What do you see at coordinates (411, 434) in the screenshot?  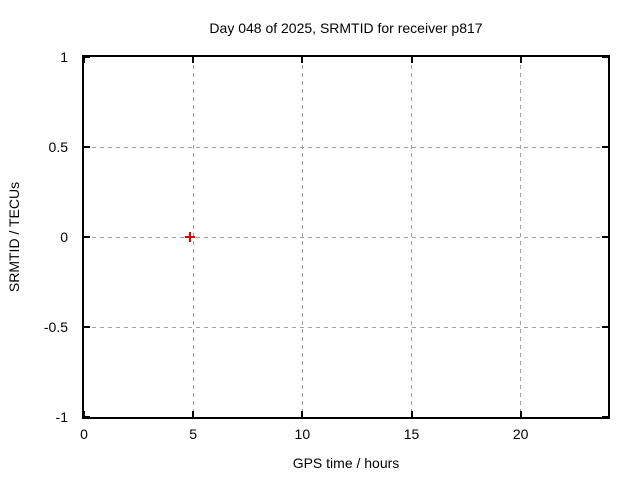 I see `x-tick-label: 15` at bounding box center [411, 434].